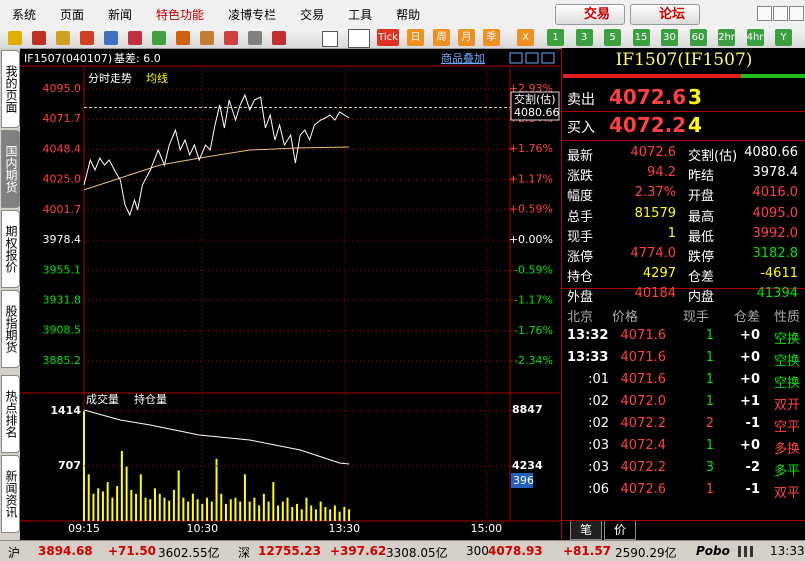  I want to click on tick-cell: 4071.6, so click(643, 379).